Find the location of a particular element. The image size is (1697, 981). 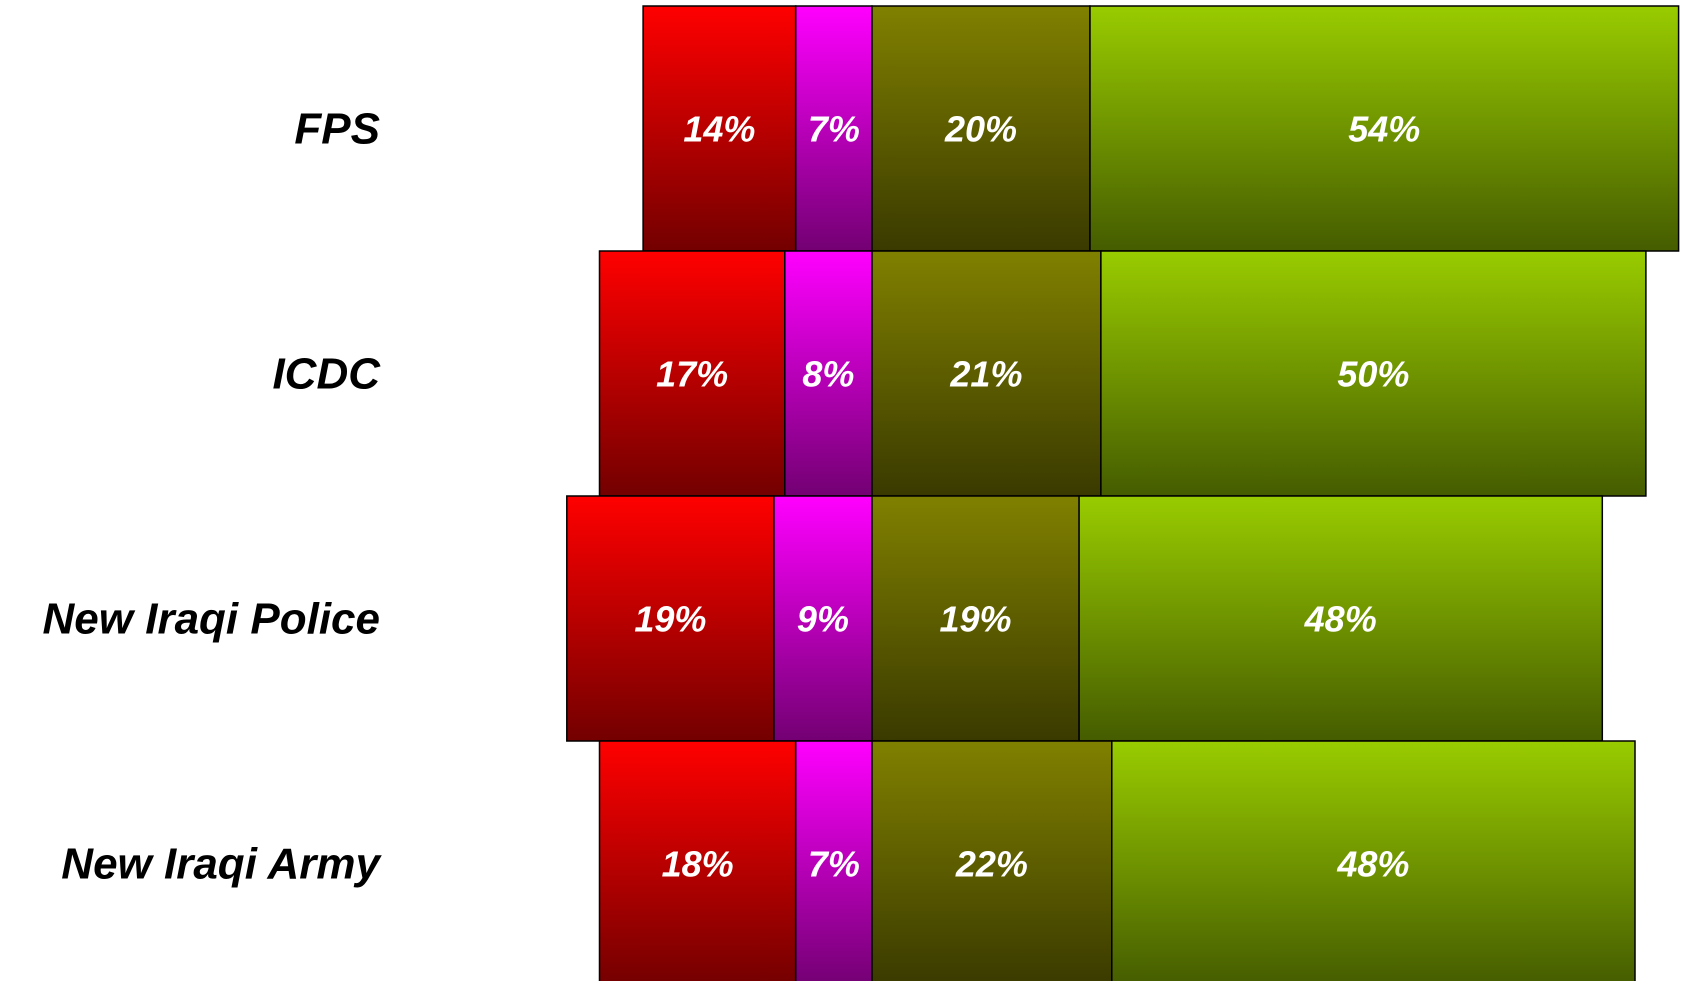

data-label: 18% is located at coordinates (698, 864).